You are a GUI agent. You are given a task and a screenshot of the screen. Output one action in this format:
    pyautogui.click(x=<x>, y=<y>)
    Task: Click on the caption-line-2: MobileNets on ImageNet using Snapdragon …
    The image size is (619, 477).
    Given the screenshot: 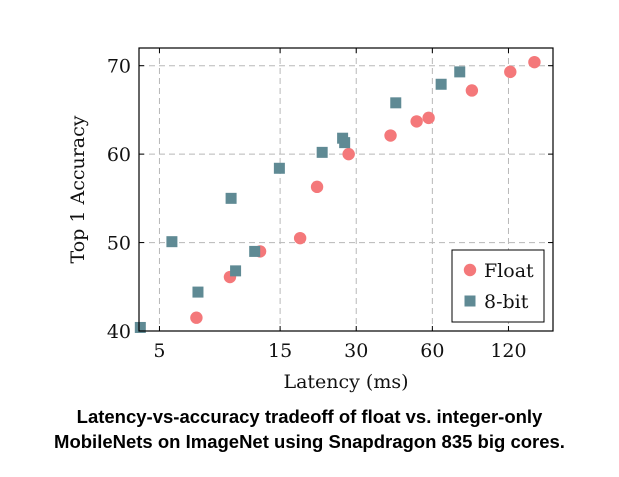 What is the action you would take?
    pyautogui.click(x=309, y=441)
    